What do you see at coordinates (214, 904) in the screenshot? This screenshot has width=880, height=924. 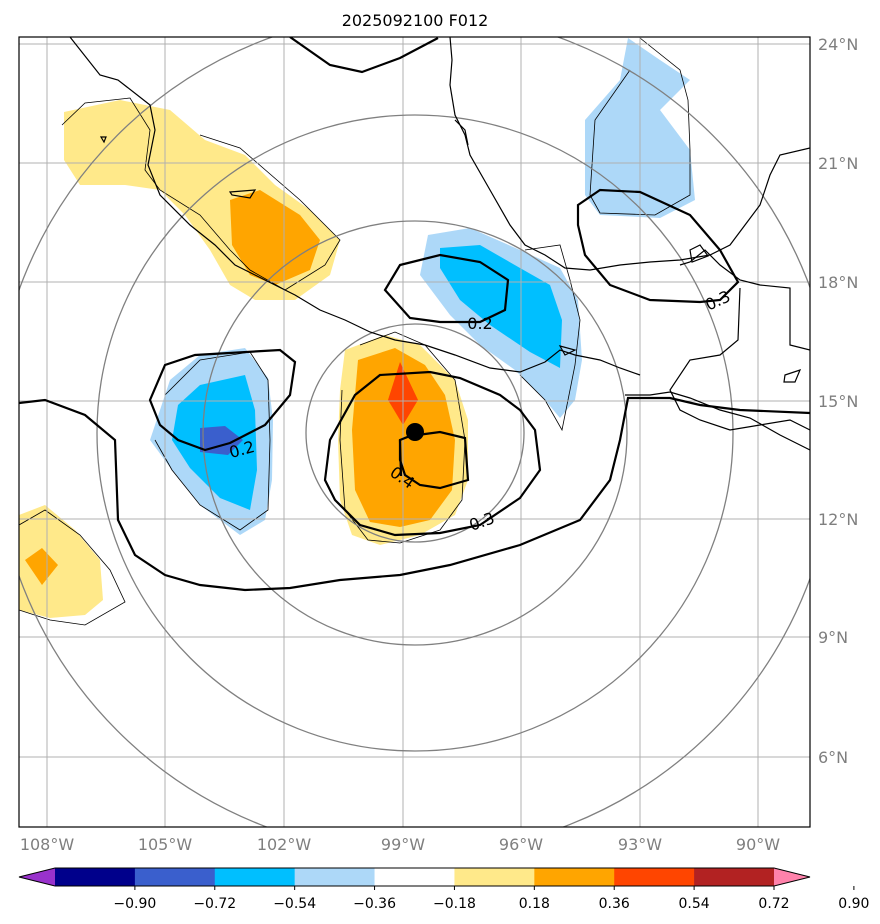 I see `colorbar-tick-label: −0.72` at bounding box center [214, 904].